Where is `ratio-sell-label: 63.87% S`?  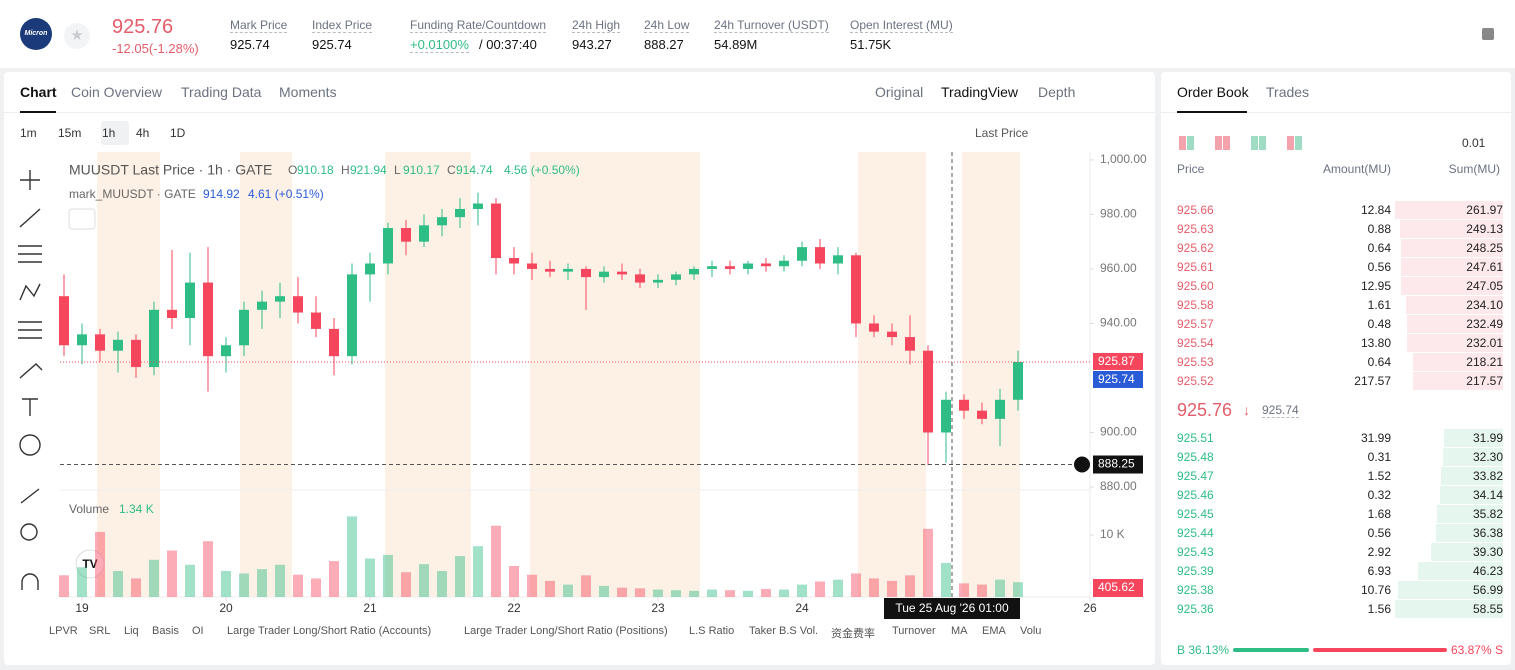 ratio-sell-label: 63.87% S is located at coordinates (1476, 650).